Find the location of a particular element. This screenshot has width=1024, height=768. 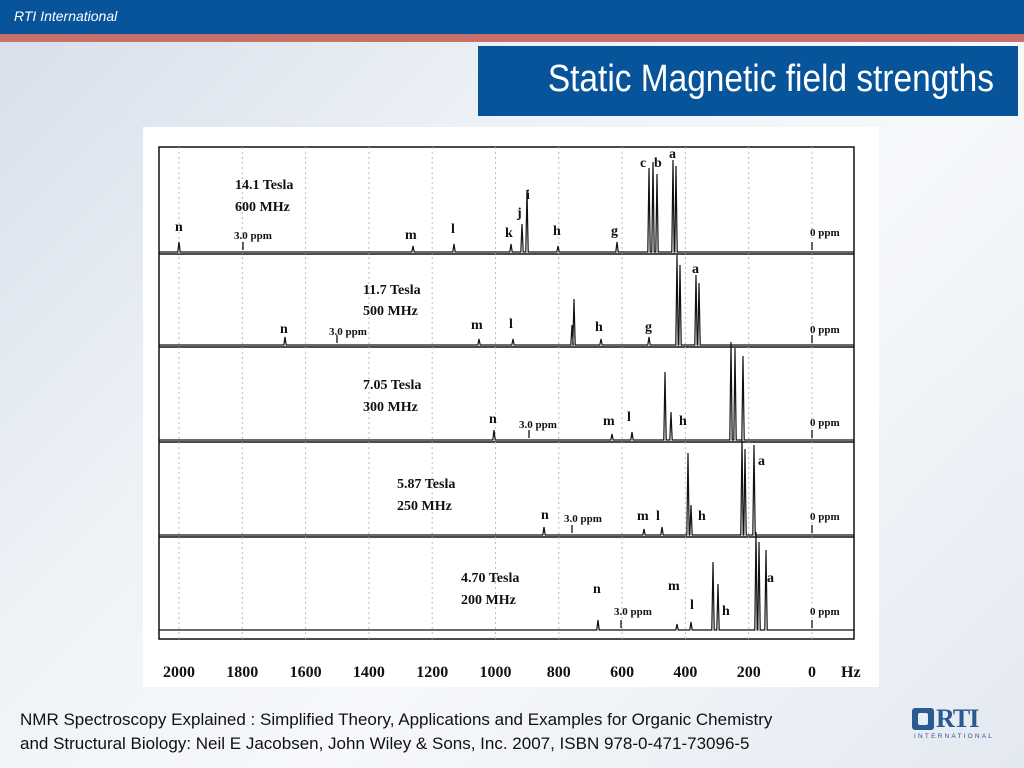

panel-1-field: 14.1 Tesla is located at coordinates (264, 185).